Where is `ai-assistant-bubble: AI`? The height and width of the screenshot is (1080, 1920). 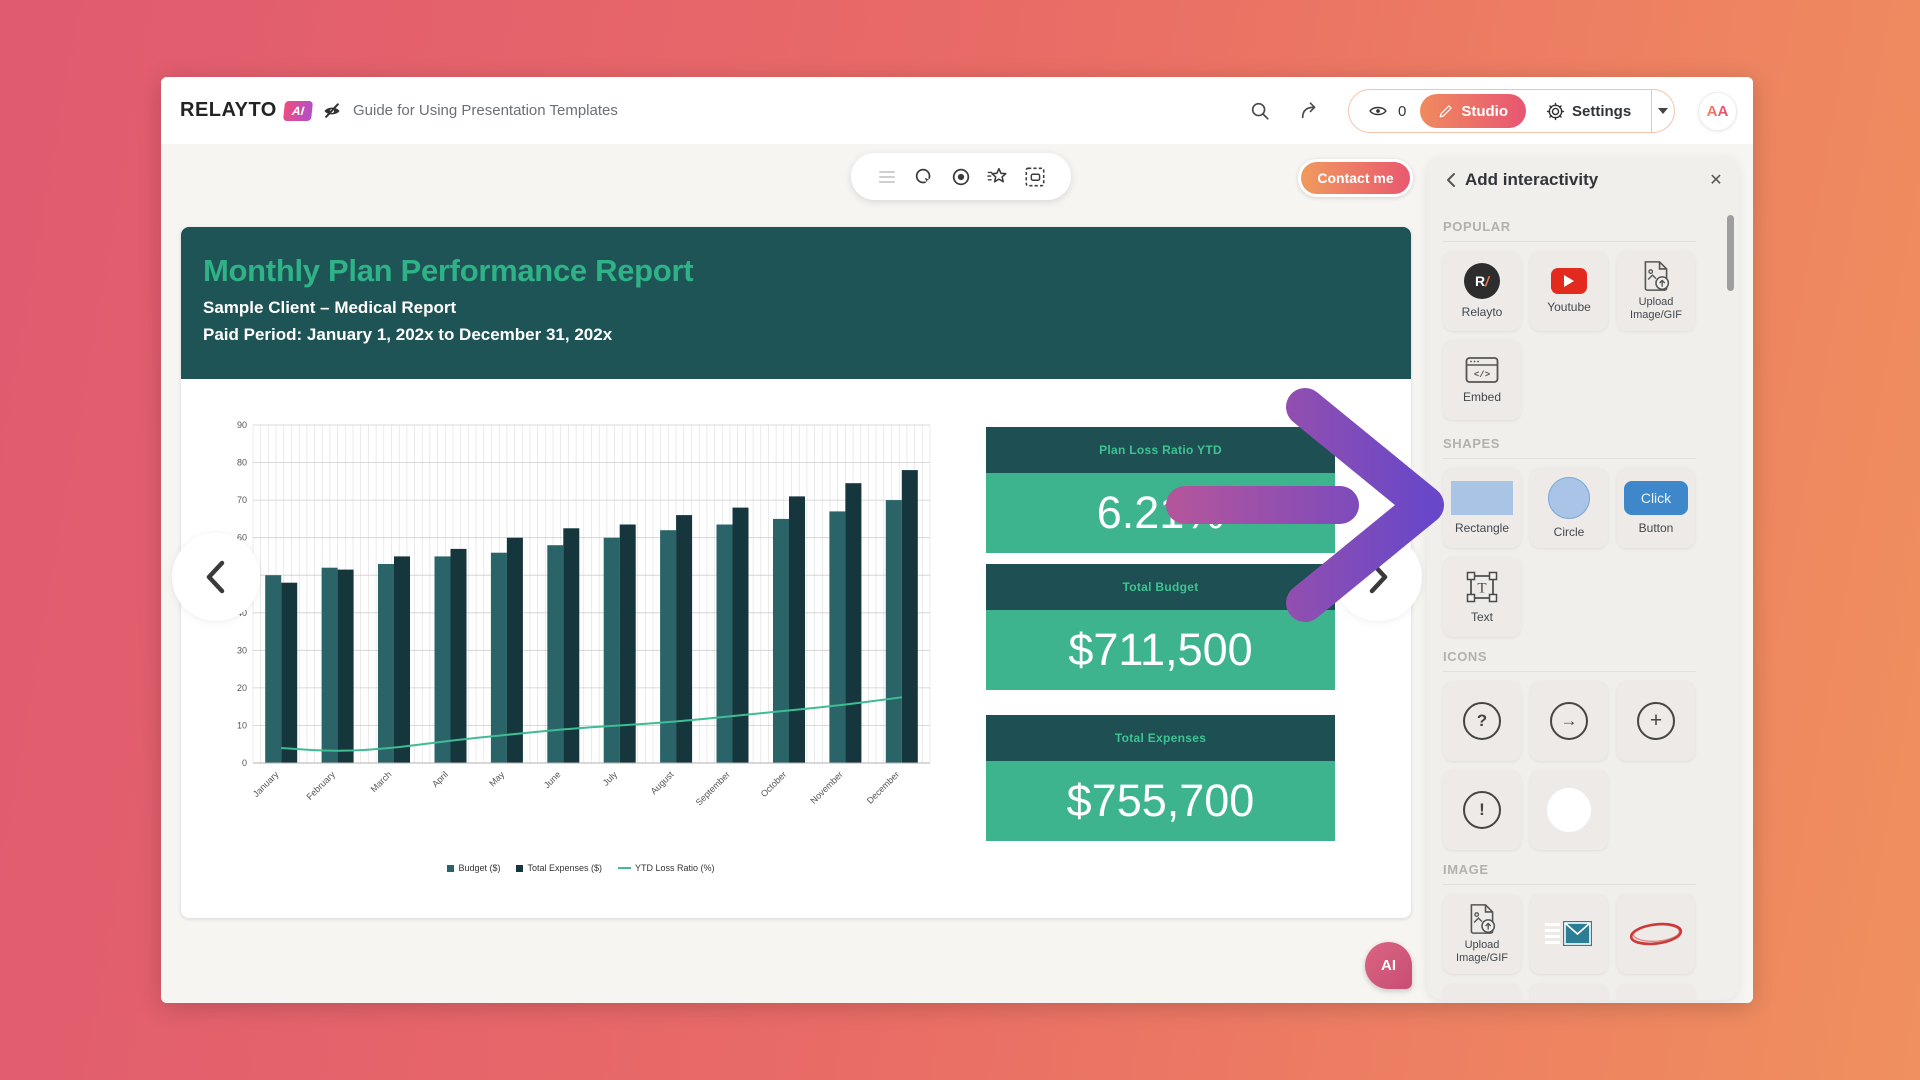
ai-assistant-bubble: AI is located at coordinates (1388, 965).